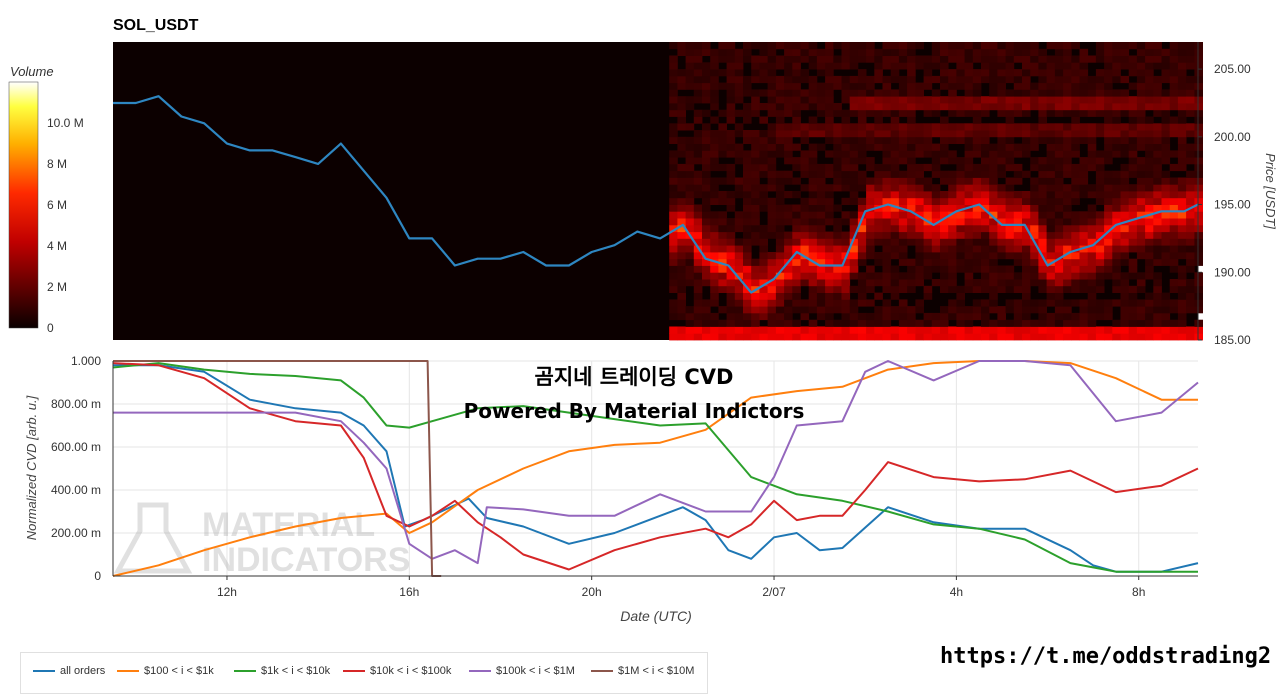 Image resolution: width=1280 pixels, height=694 pixels. I want to click on legend-item: $100 < i < $1k, so click(165, 671).